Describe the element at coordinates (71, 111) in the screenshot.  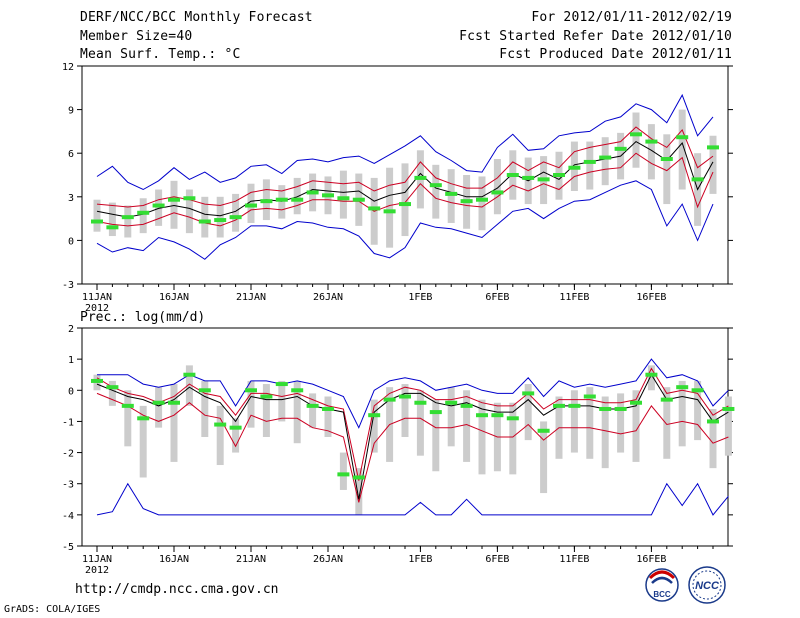
I see `y-tick-label: 9` at that location.